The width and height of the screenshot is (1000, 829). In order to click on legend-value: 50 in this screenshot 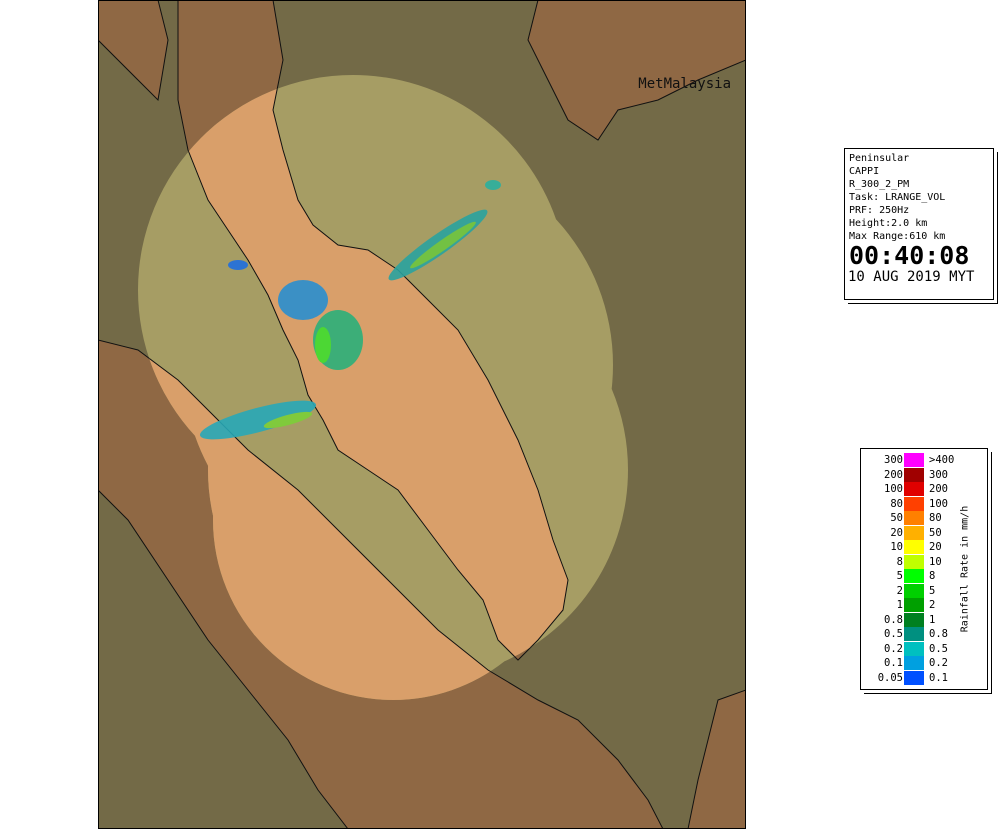, I will do `click(935, 532)`.